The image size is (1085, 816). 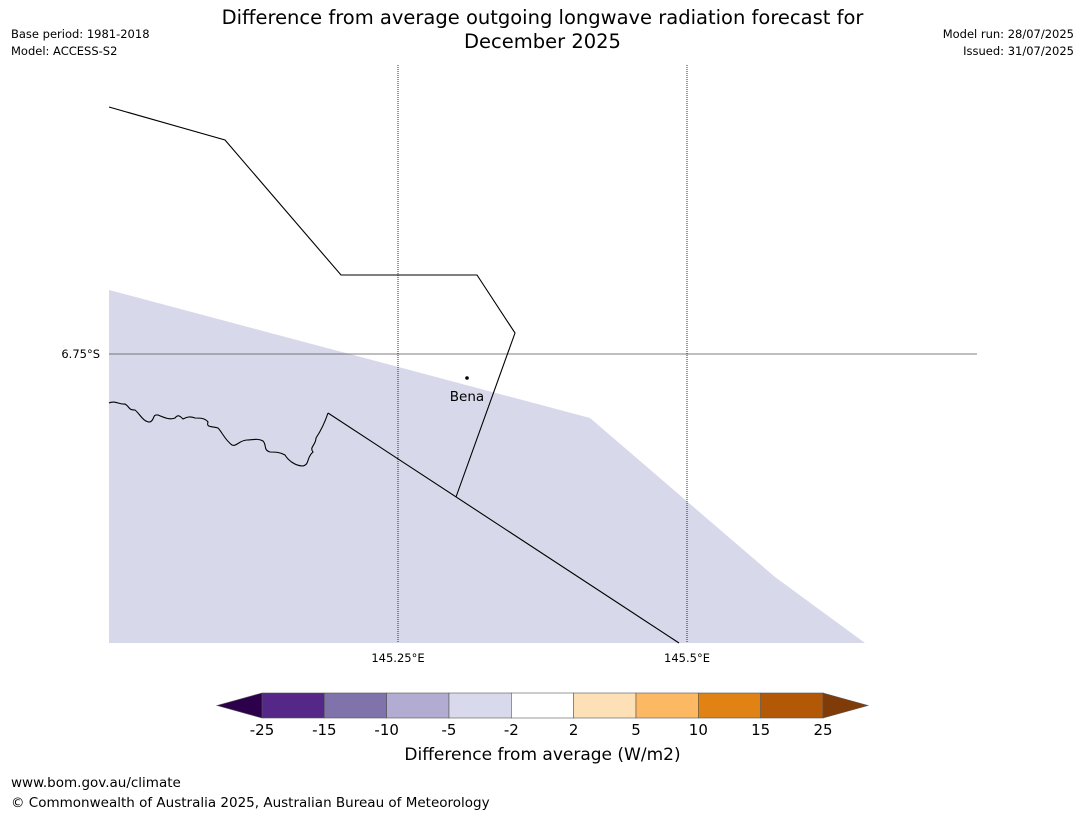 What do you see at coordinates (80, 43) in the screenshot?
I see `meta-left: Base period: 1981-2018 Model: ACCESS-S2` at bounding box center [80, 43].